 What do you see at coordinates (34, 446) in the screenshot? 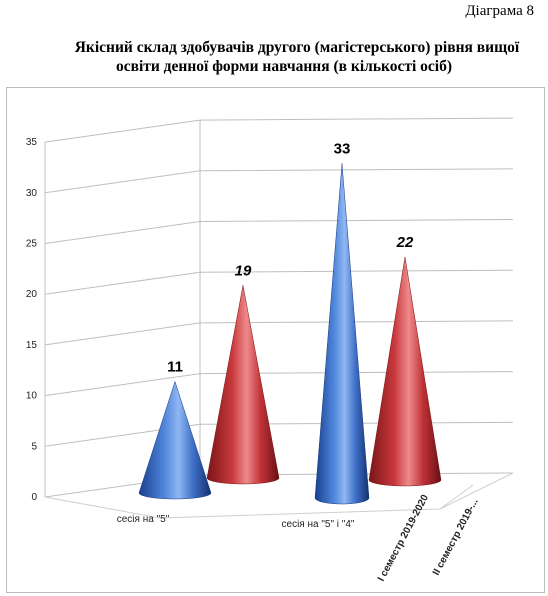
I see `y-tick-label-1: 5` at bounding box center [34, 446].